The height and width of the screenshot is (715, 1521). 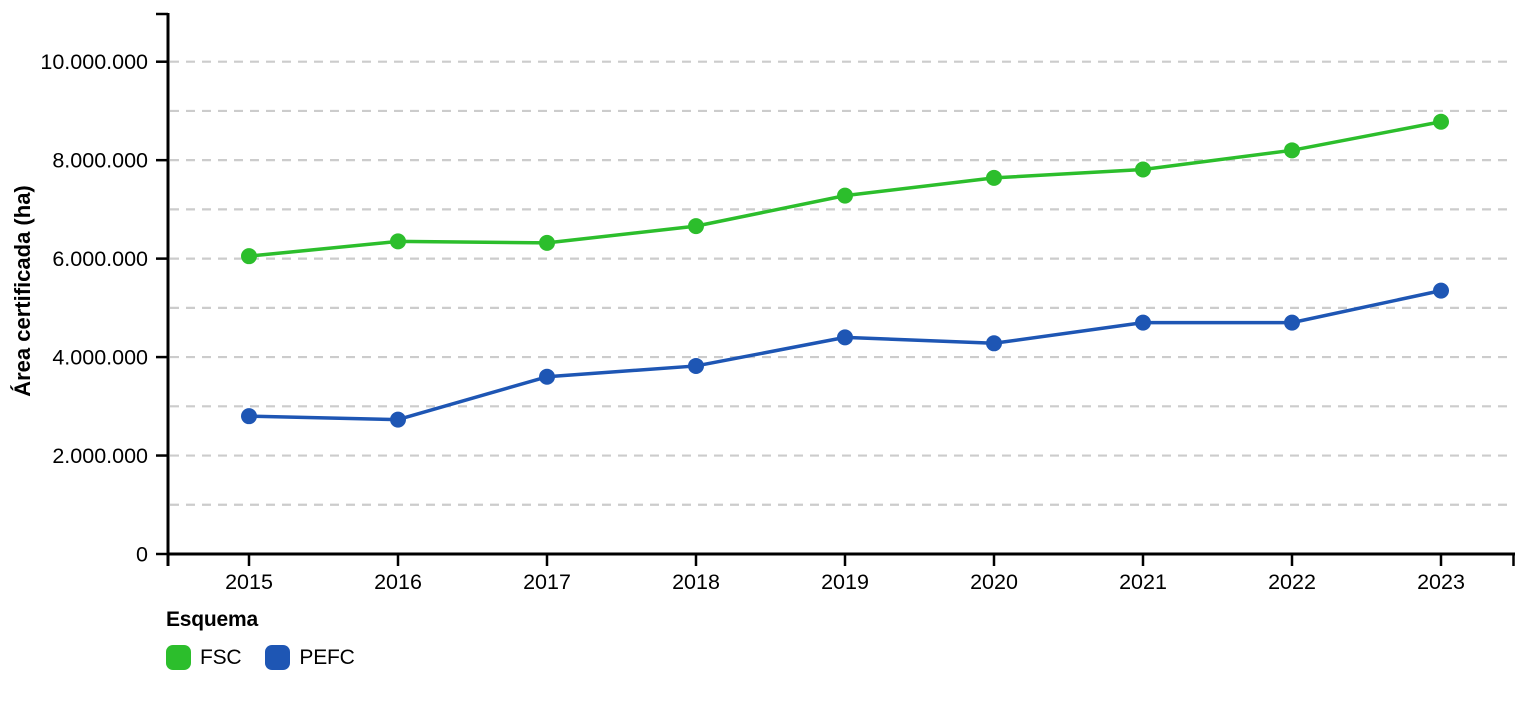 What do you see at coordinates (1143, 582) in the screenshot?
I see `x-tick-label: 2021` at bounding box center [1143, 582].